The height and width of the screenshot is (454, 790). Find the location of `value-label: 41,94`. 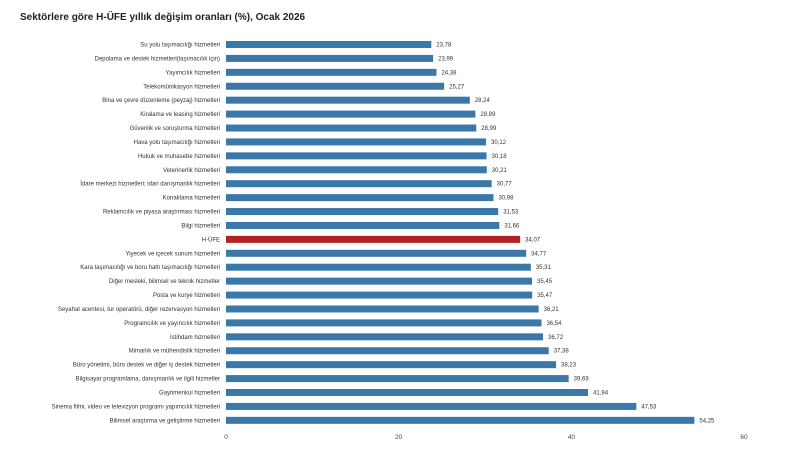

value-label: 41,94 is located at coordinates (601, 394).